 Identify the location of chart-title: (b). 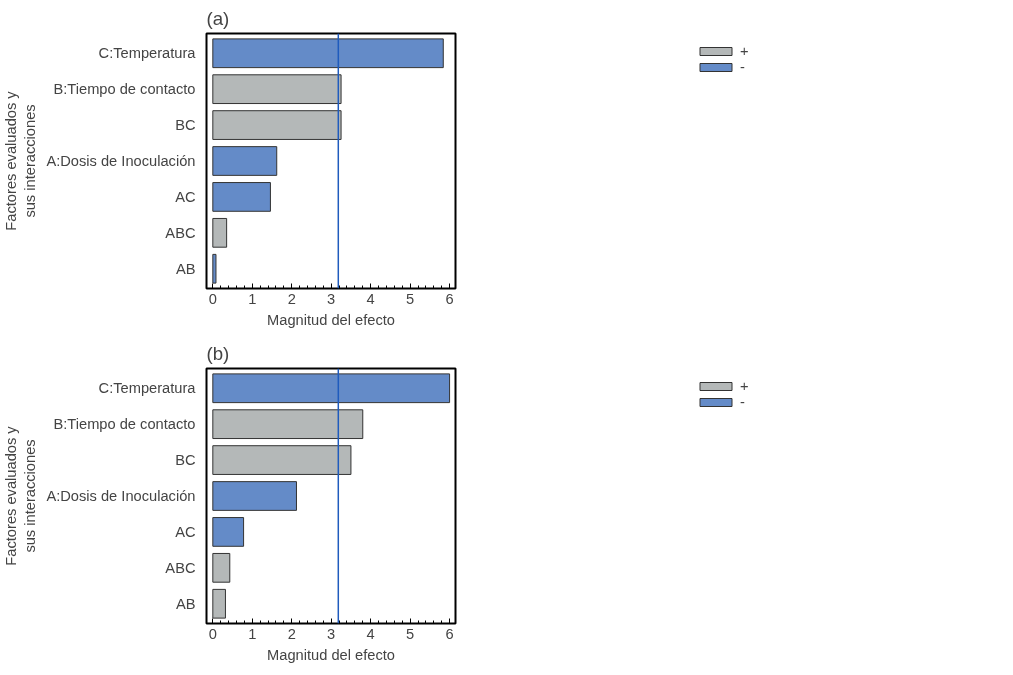
(218, 353).